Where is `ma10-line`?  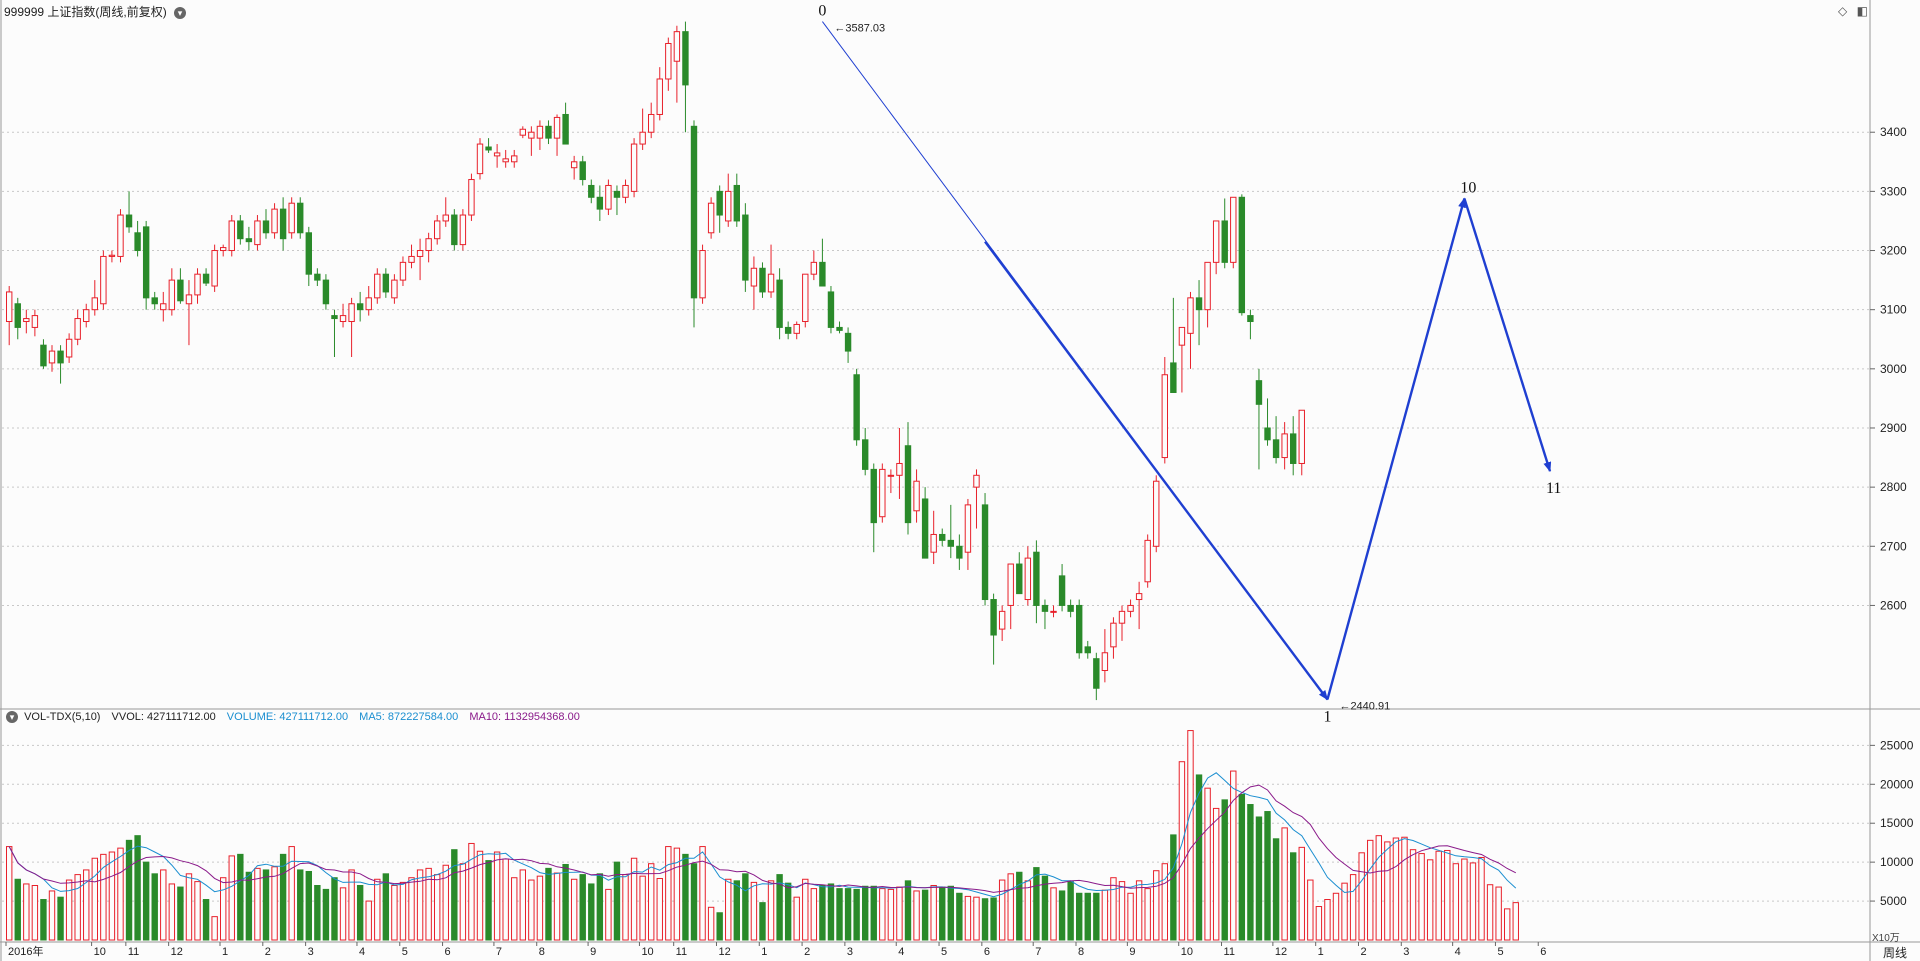 ma10-line is located at coordinates (762, 838).